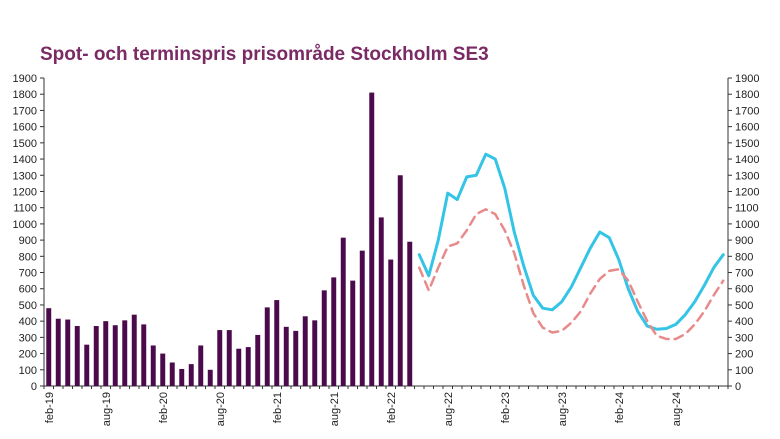 Image resolution: width=780 pixels, height=439 pixels. What do you see at coordinates (571, 274) in the screenshot?
I see `forward-line-dashed` at bounding box center [571, 274].